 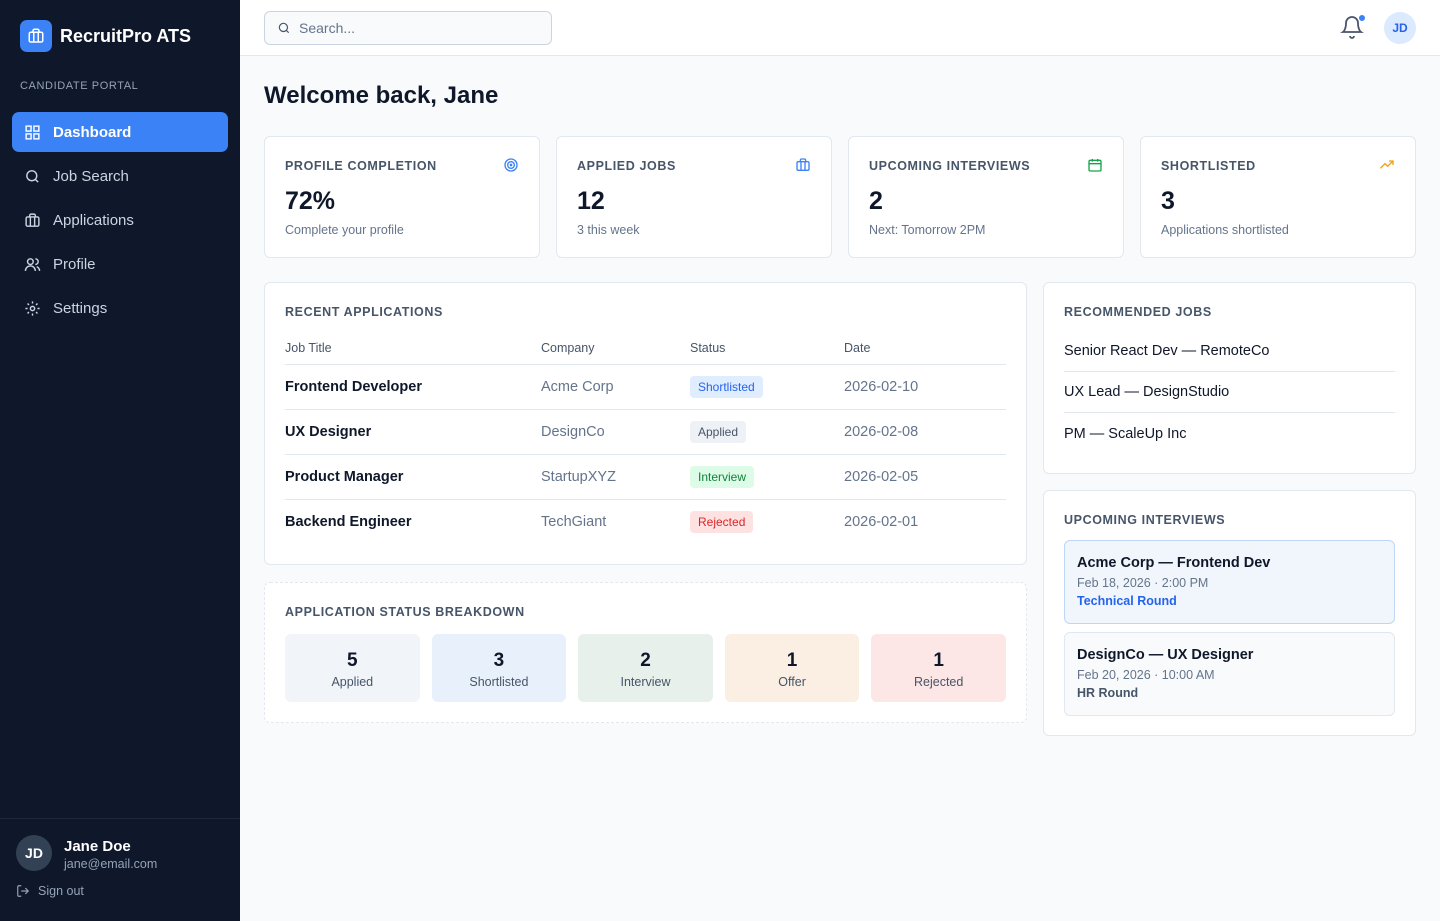 What do you see at coordinates (413, 477) in the screenshot?
I see `job-title: Product Manager` at bounding box center [413, 477].